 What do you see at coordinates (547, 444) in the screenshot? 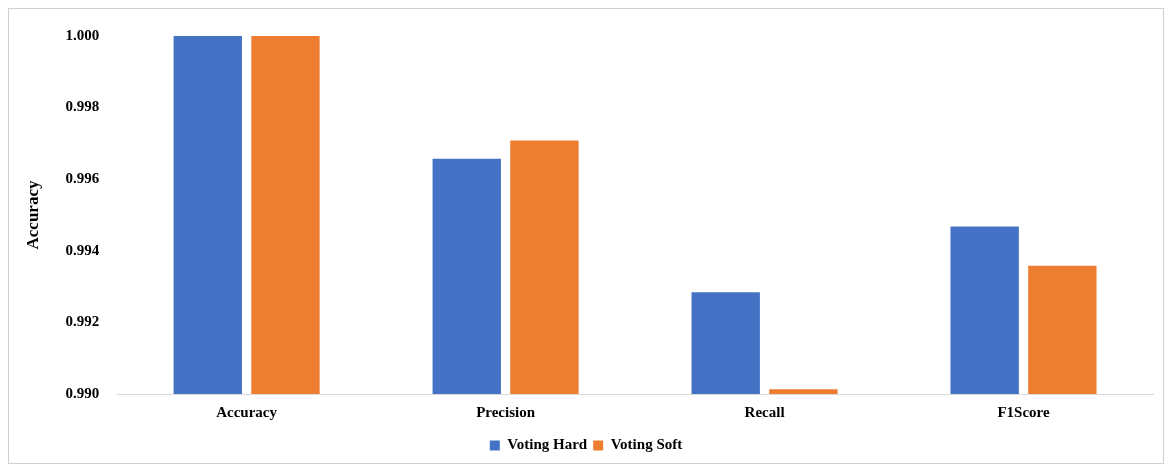
I see `legend-label: Voting Hard` at bounding box center [547, 444].